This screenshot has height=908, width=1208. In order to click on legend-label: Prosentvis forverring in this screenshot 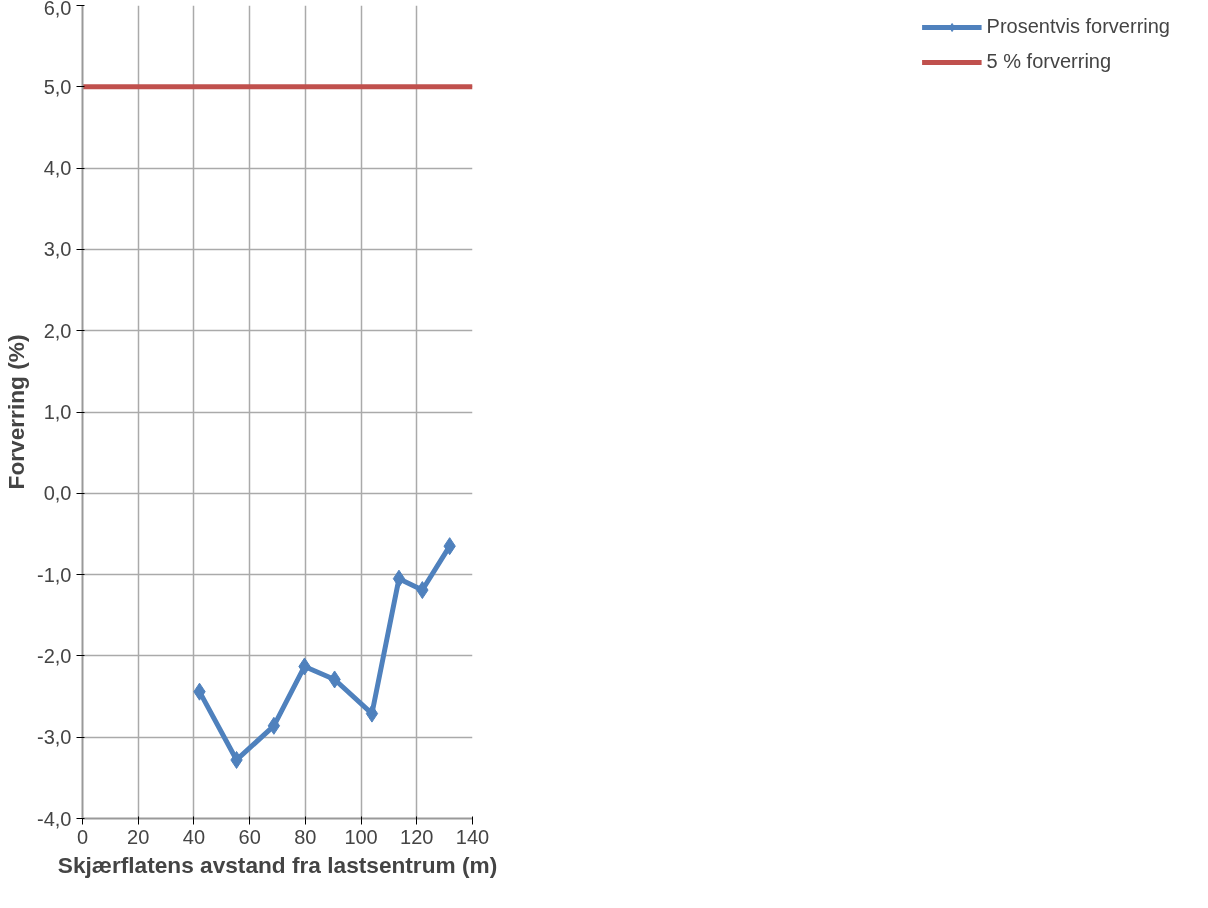, I will do `click(1078, 26)`.